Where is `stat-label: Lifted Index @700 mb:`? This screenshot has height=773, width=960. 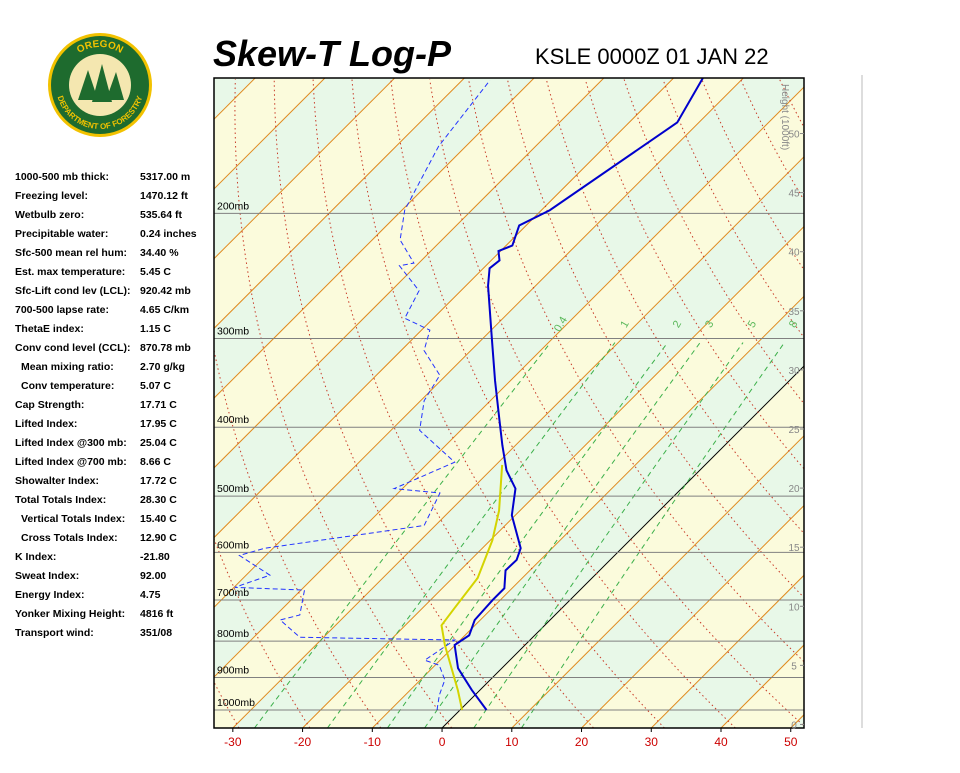 stat-label: Lifted Index @700 mb: is located at coordinates (71, 462).